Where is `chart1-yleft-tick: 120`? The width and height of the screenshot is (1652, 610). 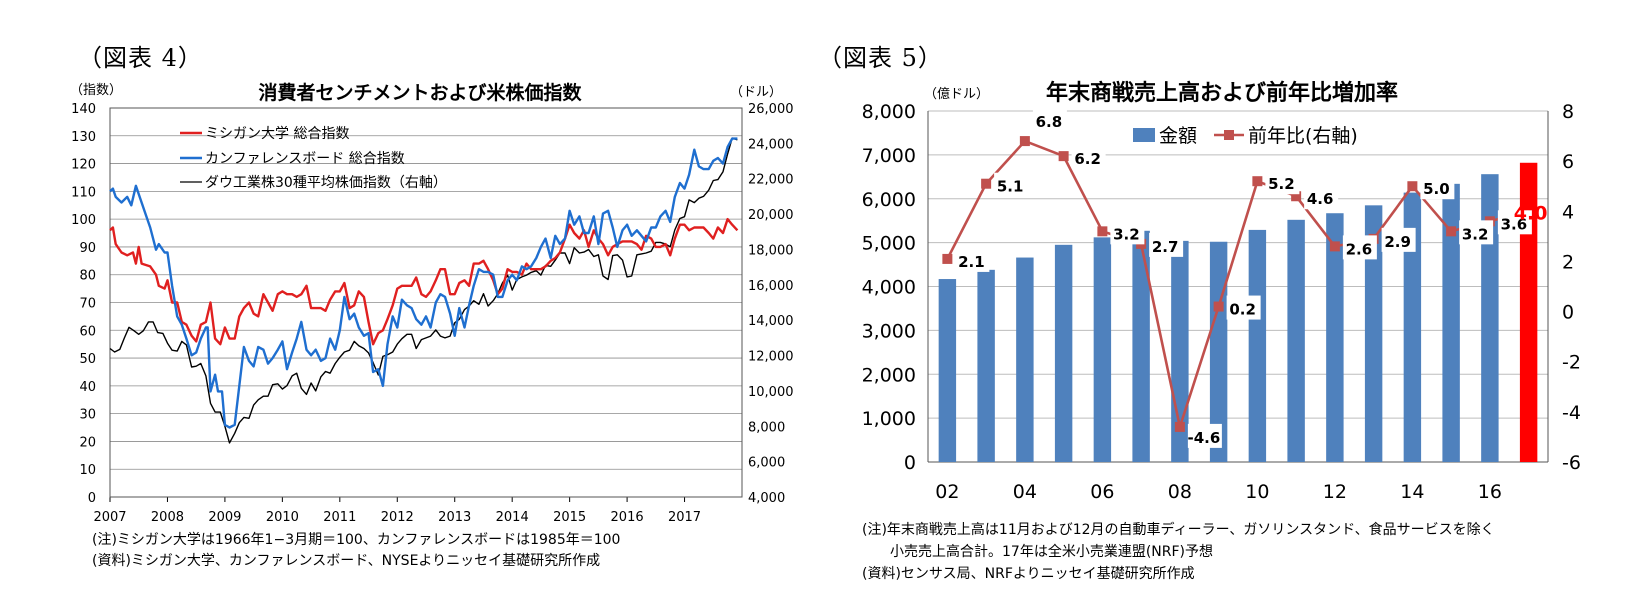
chart1-yleft-tick: 120 is located at coordinates (83, 165).